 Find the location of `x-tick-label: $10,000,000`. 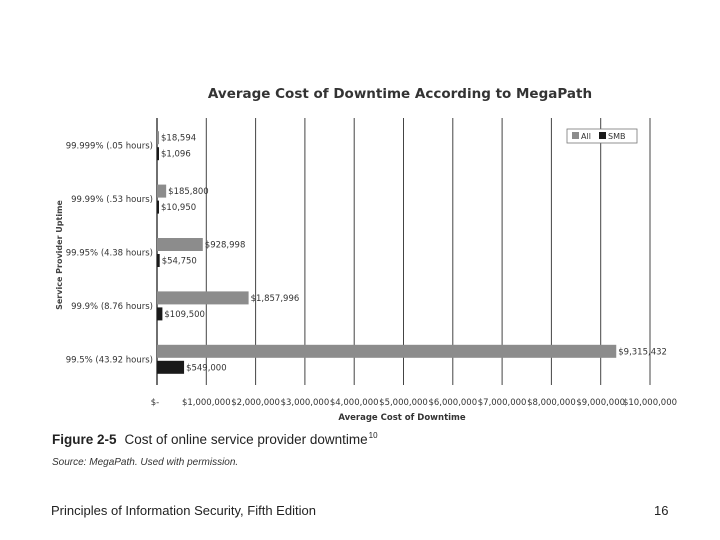

x-tick-label: $10,000,000 is located at coordinates (650, 403).